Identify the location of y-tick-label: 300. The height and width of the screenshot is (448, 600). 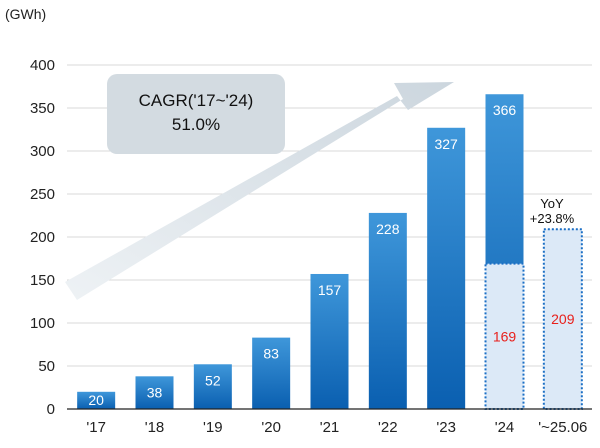
(42, 151).